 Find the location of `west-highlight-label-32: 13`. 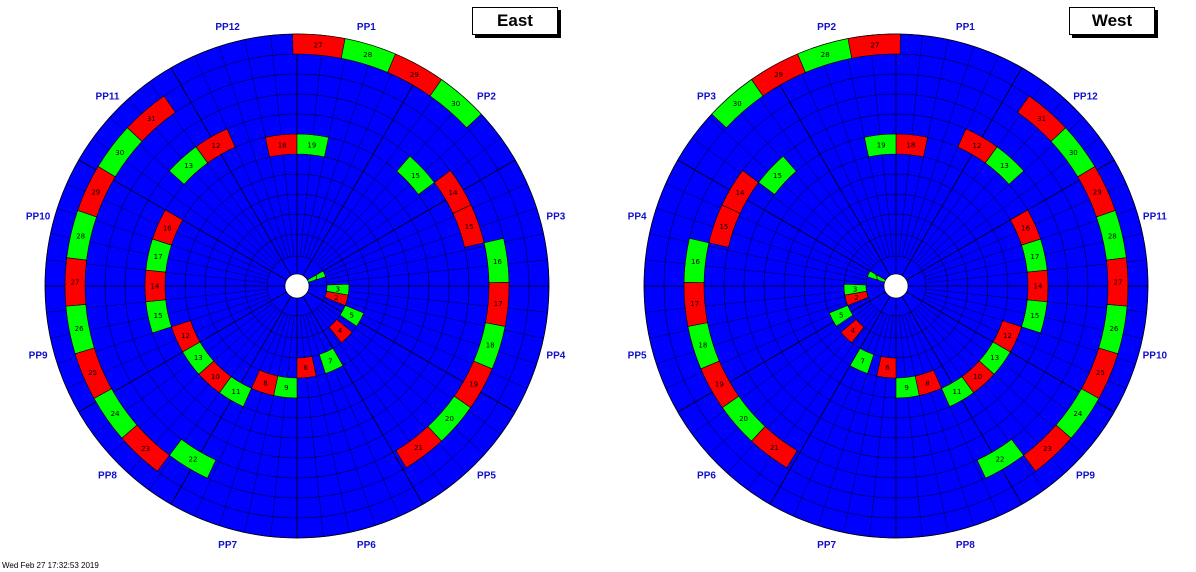

west-highlight-label-32: 13 is located at coordinates (994, 358).